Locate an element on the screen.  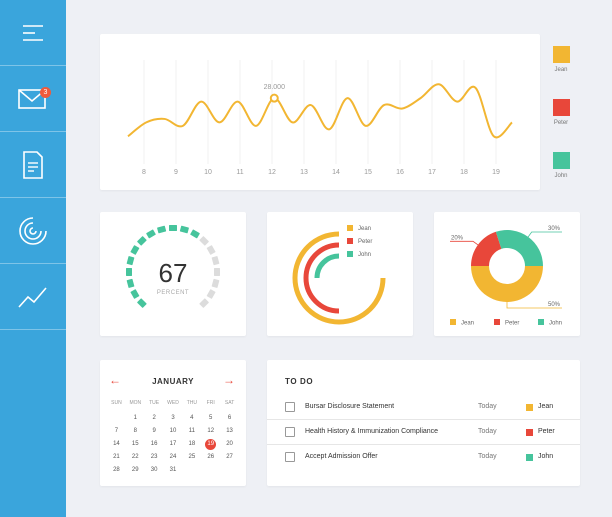
calendar-day: 3 is located at coordinates (173, 418).